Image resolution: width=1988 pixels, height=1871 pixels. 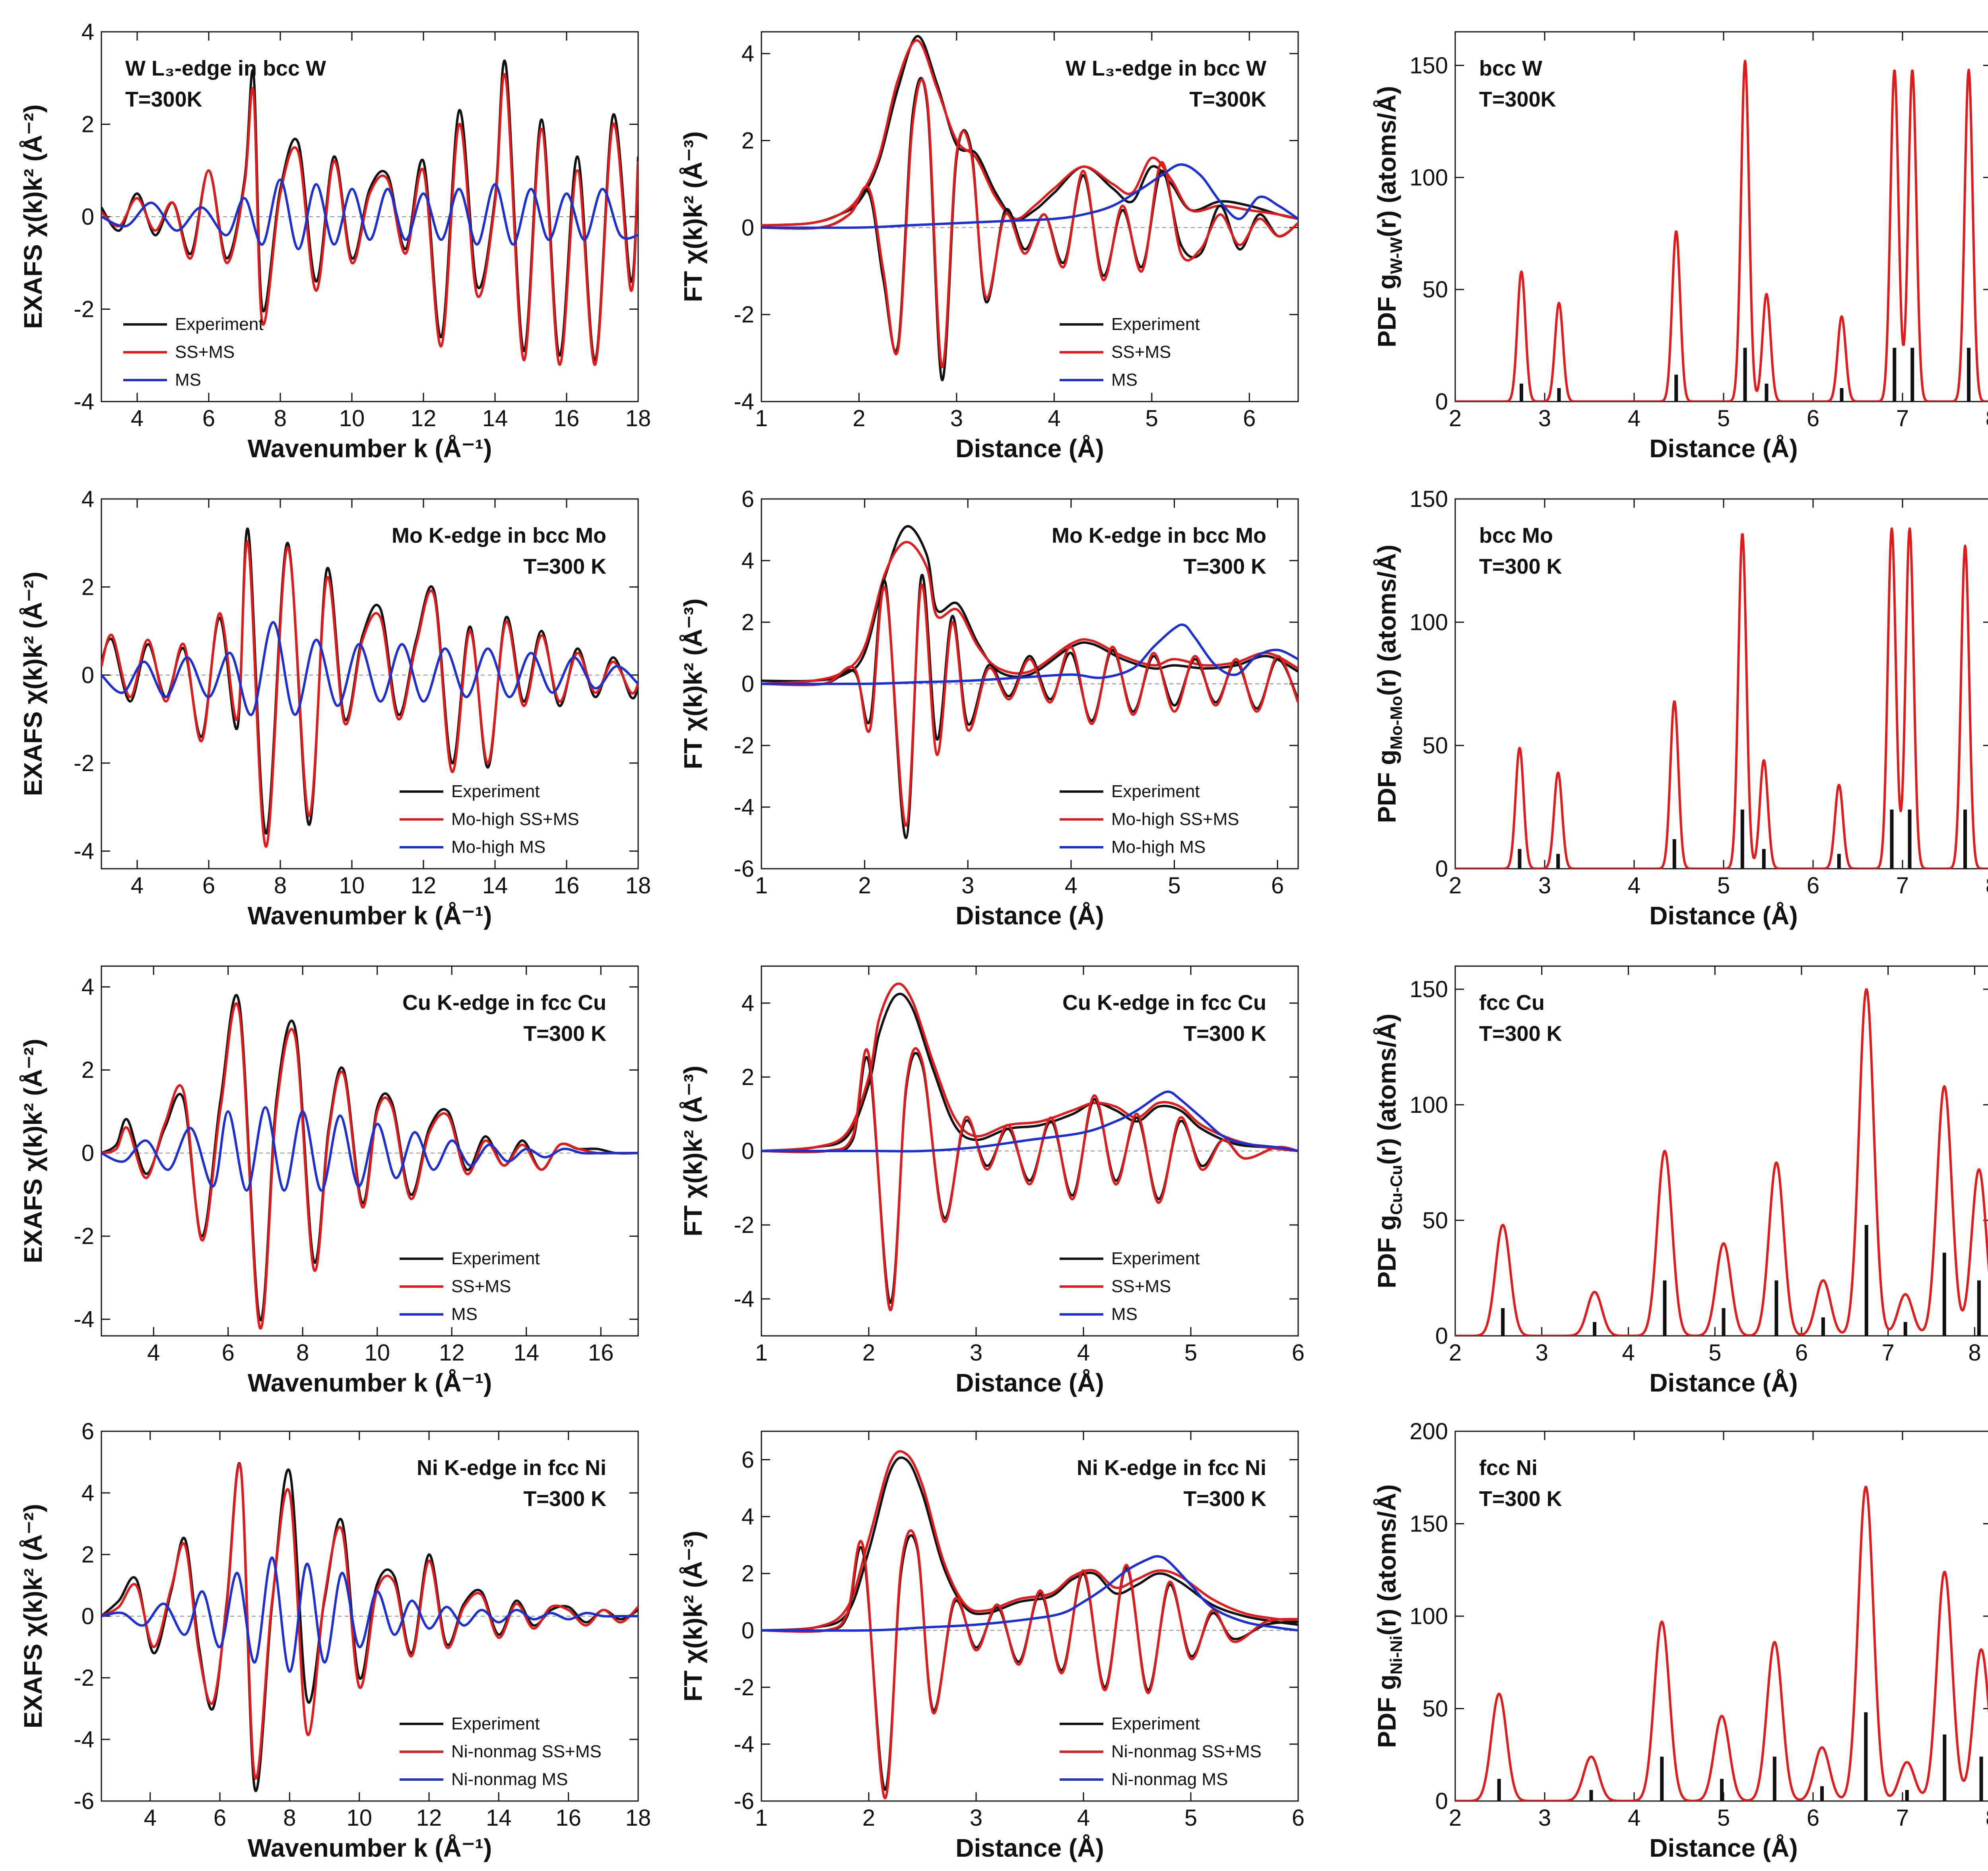 I want to click on mo-pdf-ytick-label: 150, so click(x=1428, y=499).